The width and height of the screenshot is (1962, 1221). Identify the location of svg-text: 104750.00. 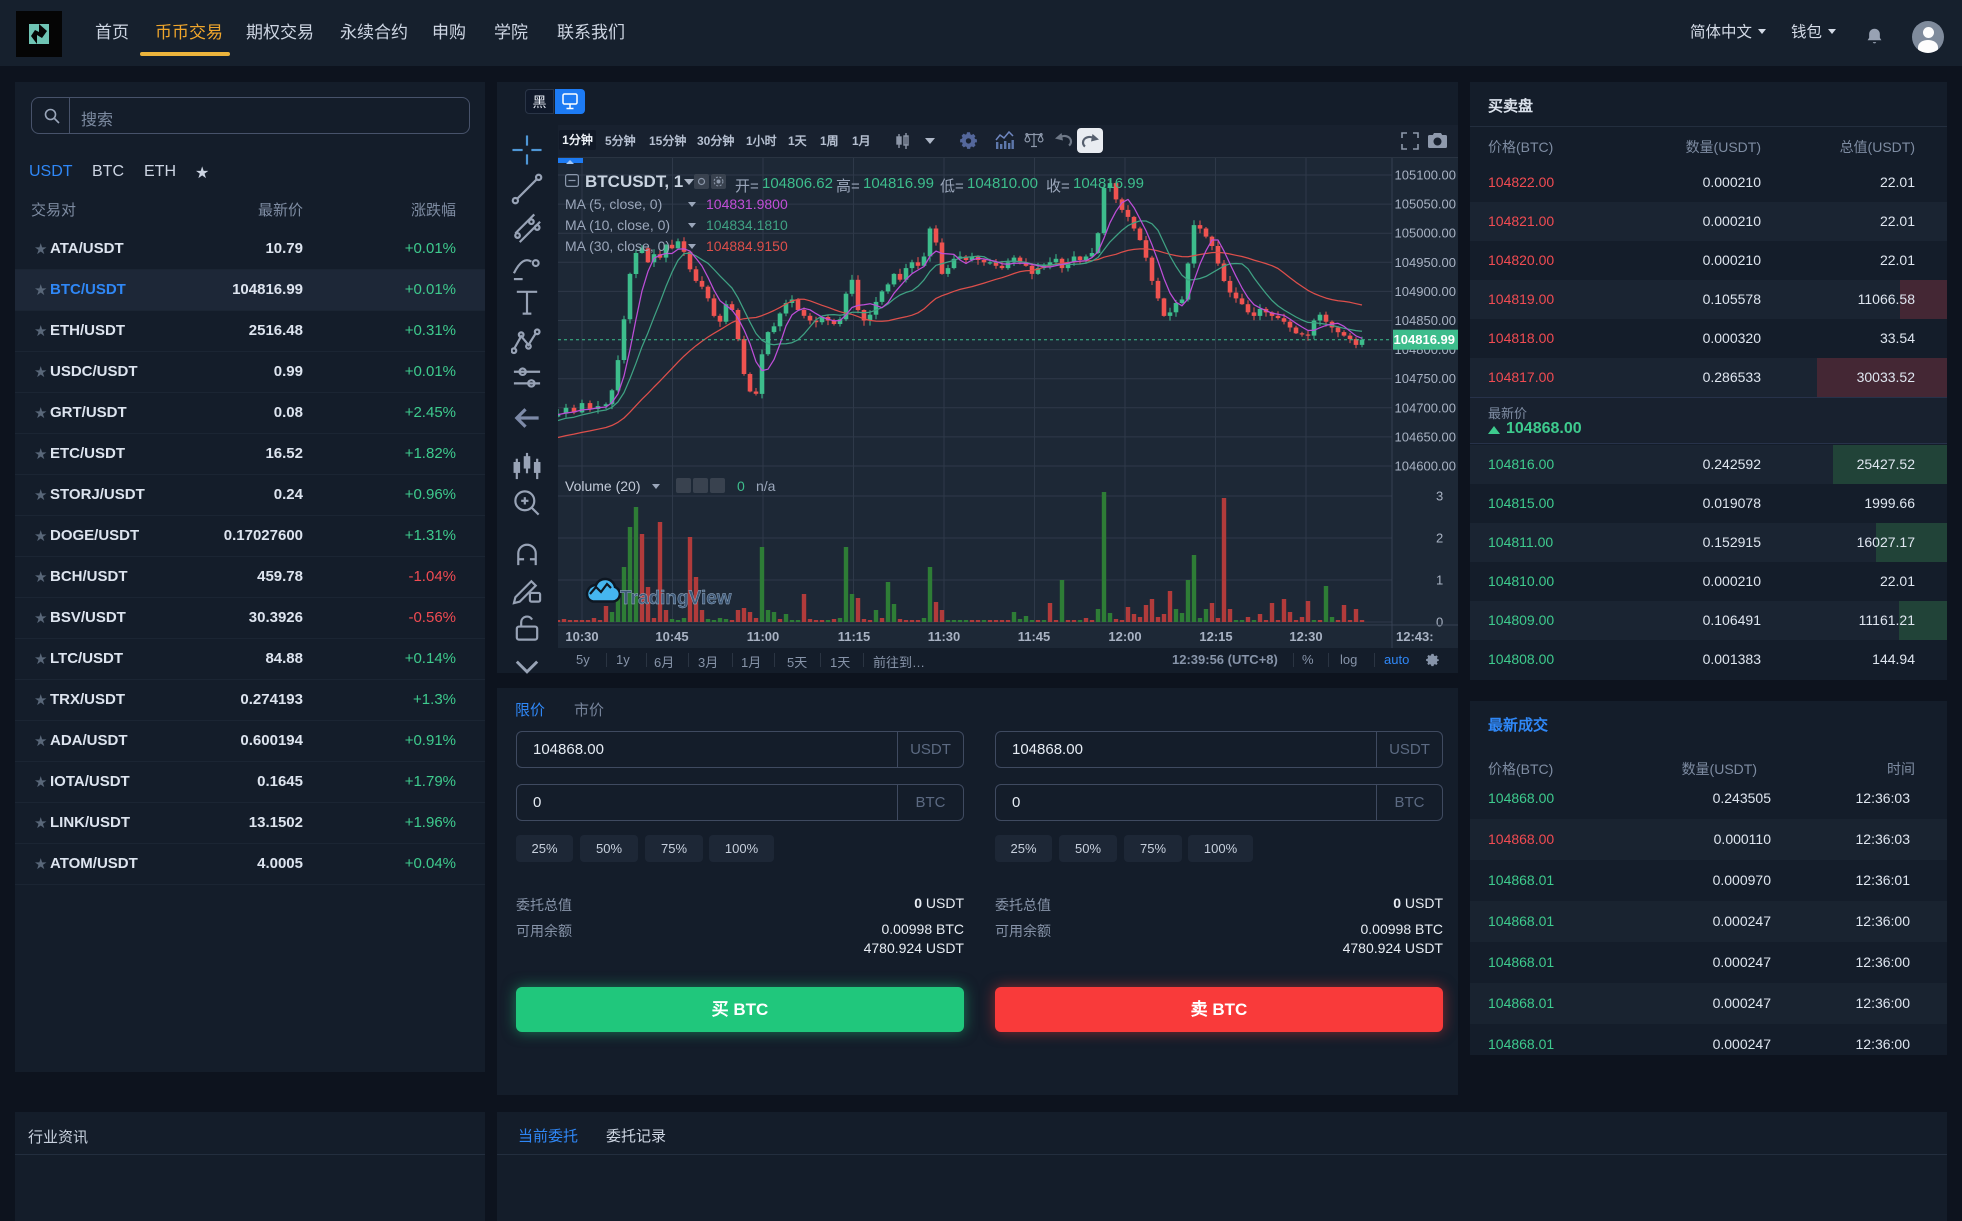
(1425, 378).